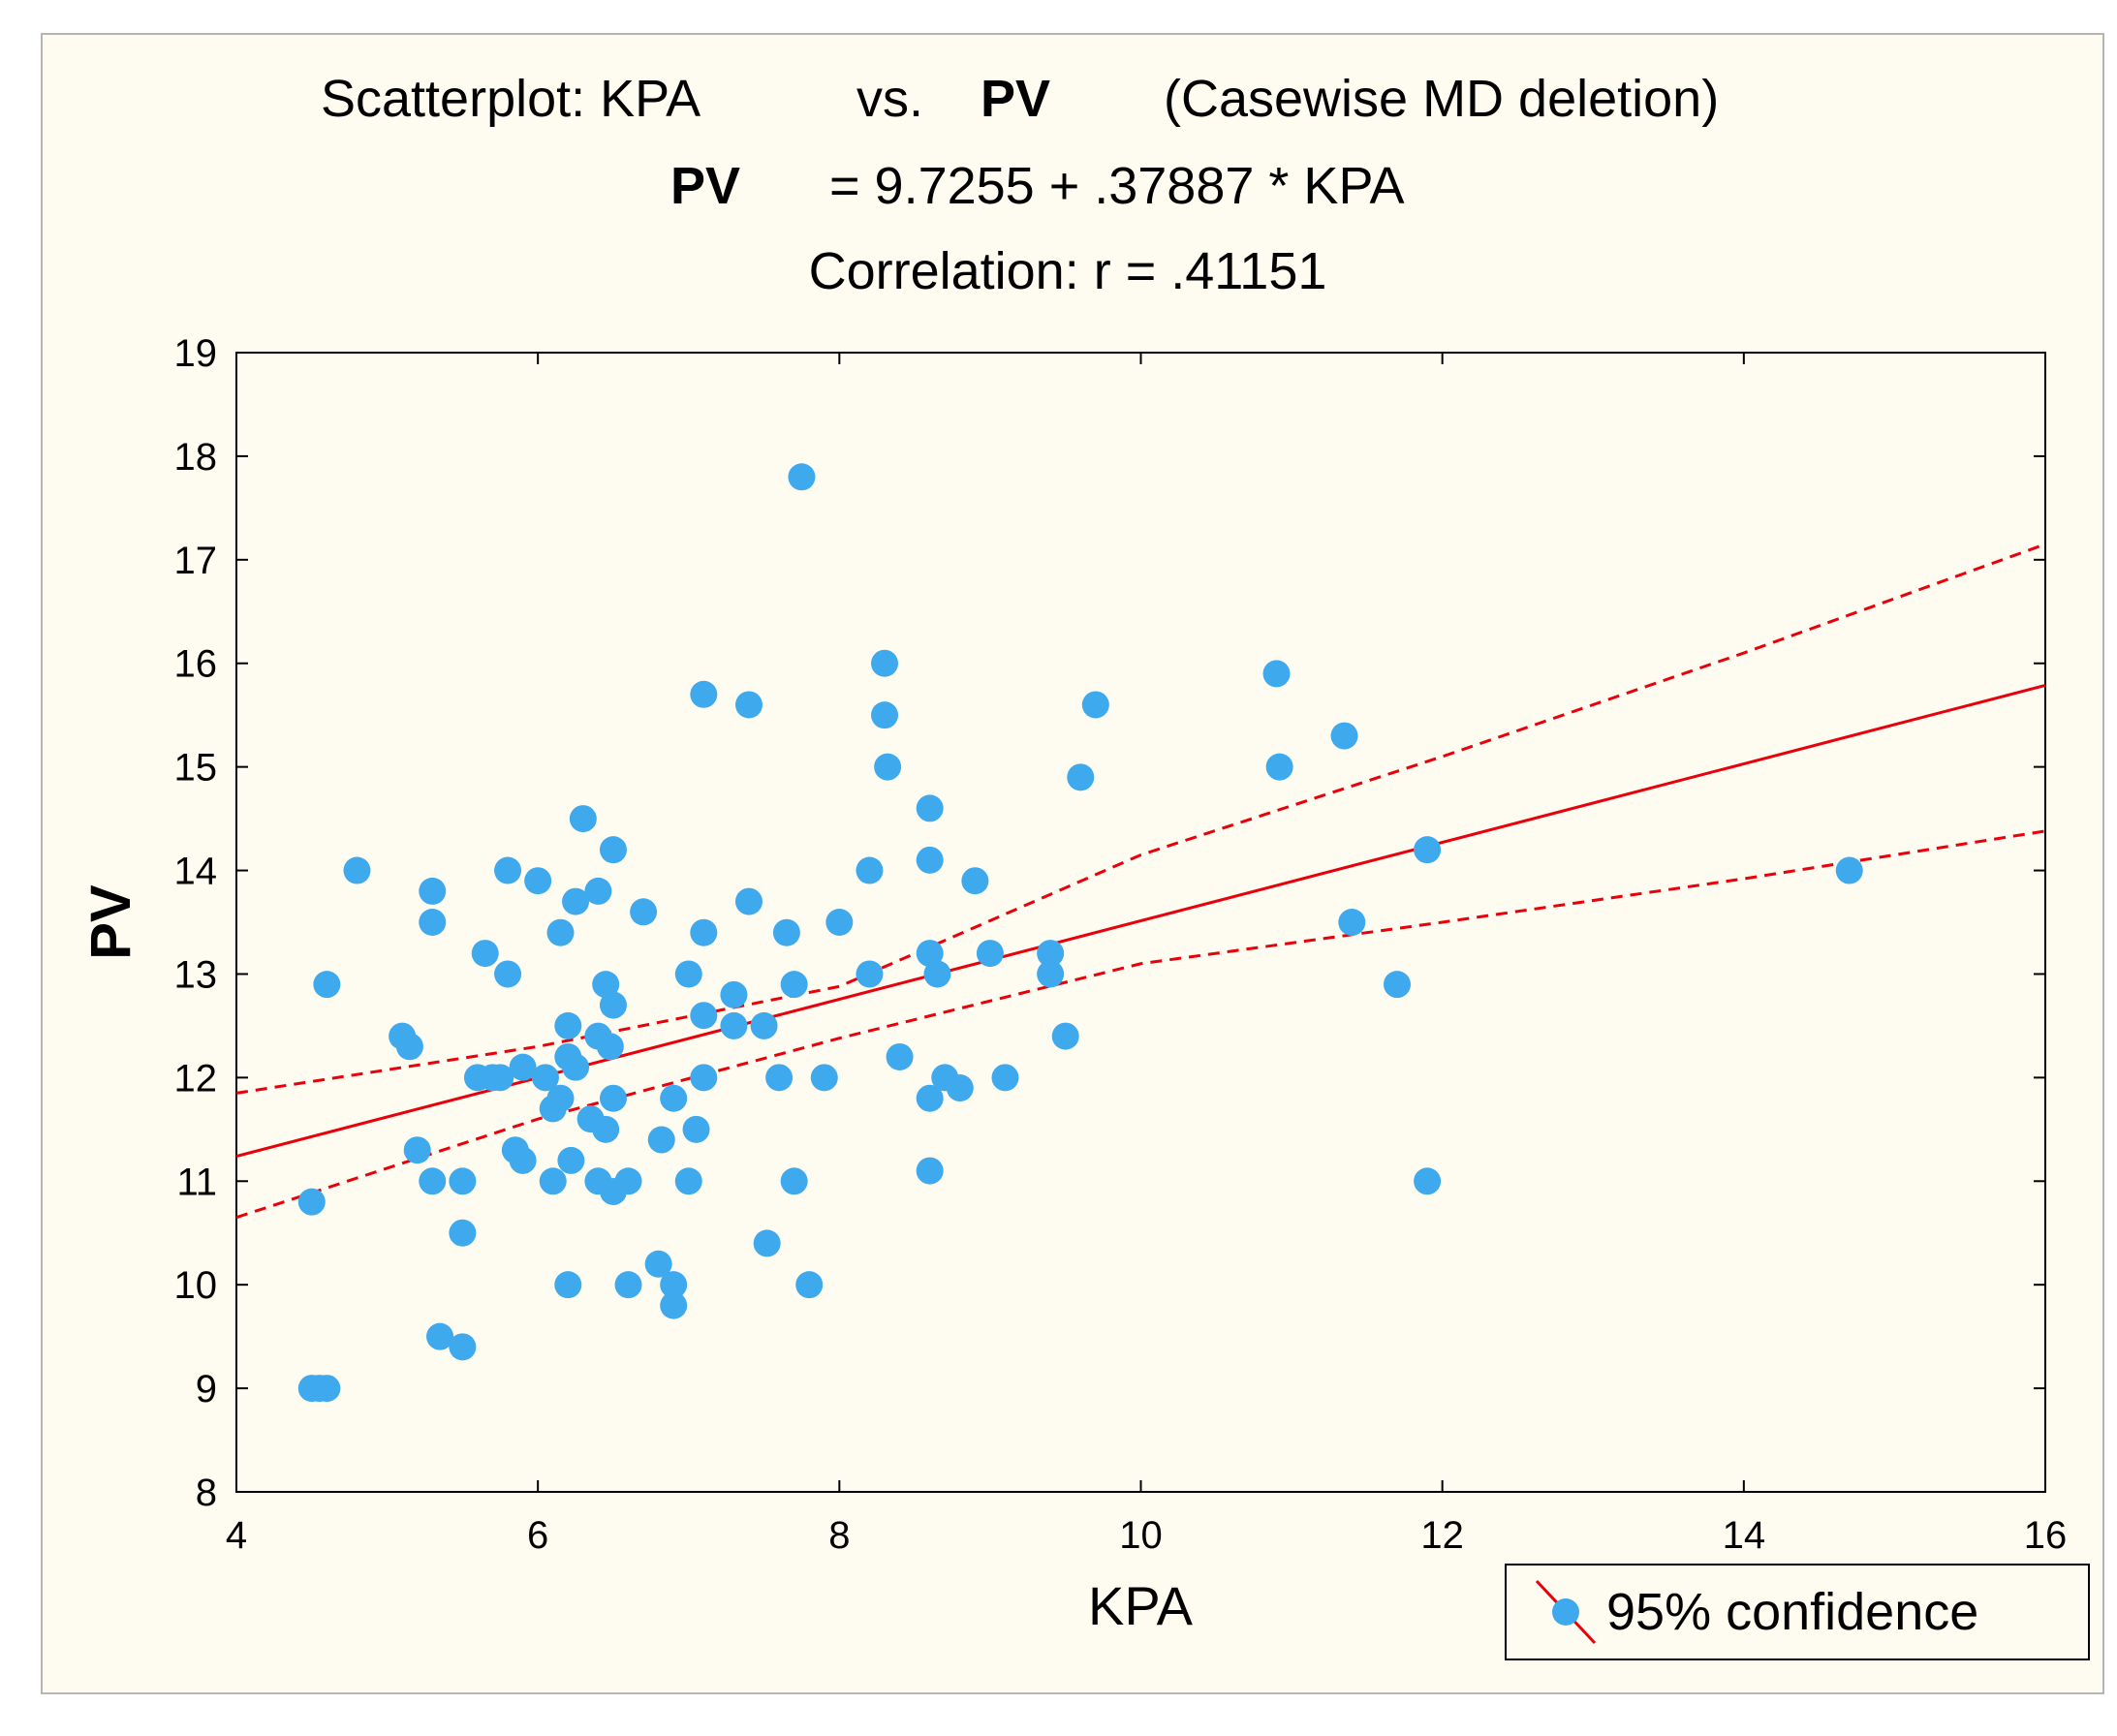 Image resolution: width=2117 pixels, height=1736 pixels. What do you see at coordinates (1141, 1605) in the screenshot?
I see `x-axis-label: KPA` at bounding box center [1141, 1605].